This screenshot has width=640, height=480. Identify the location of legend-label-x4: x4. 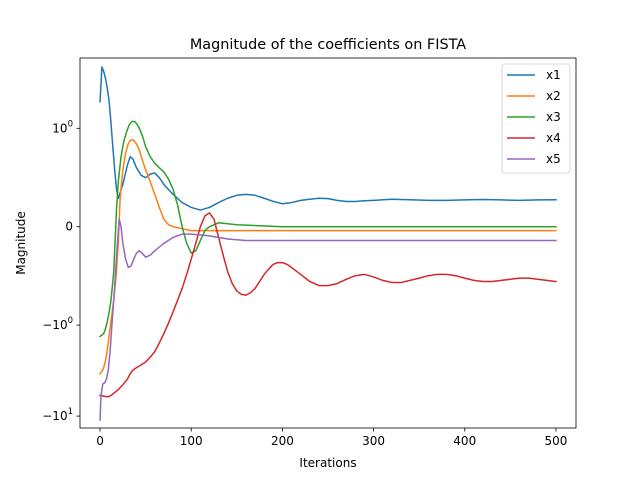
(553, 138).